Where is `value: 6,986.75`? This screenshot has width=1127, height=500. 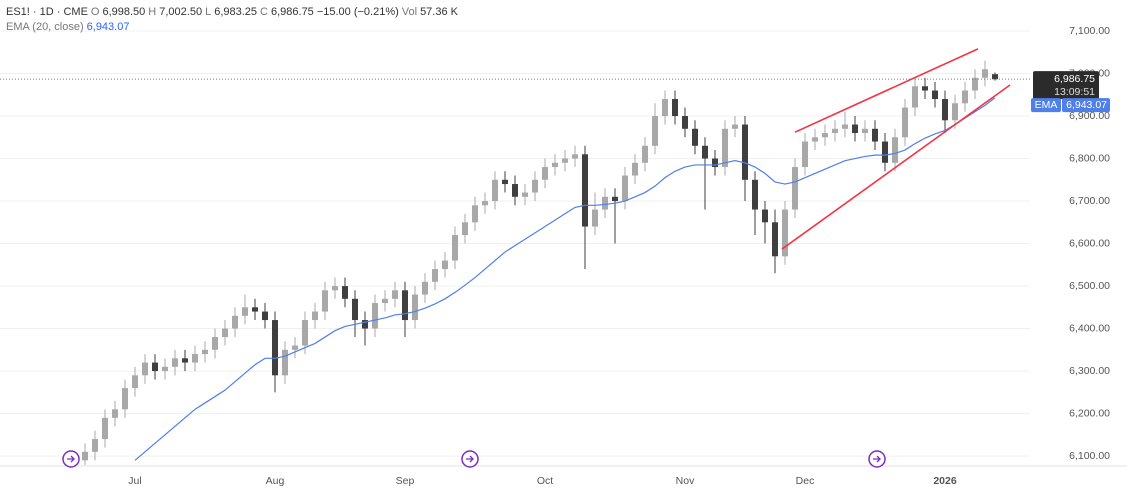
value: 6,986.75 is located at coordinates (292, 12).